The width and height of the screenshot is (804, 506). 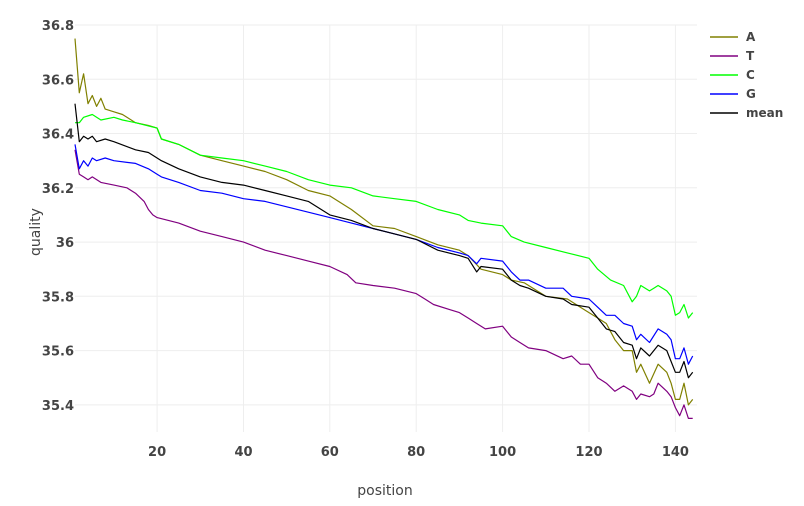 What do you see at coordinates (58, 26) in the screenshot?
I see `y-tick-label: 36.8` at bounding box center [58, 26].